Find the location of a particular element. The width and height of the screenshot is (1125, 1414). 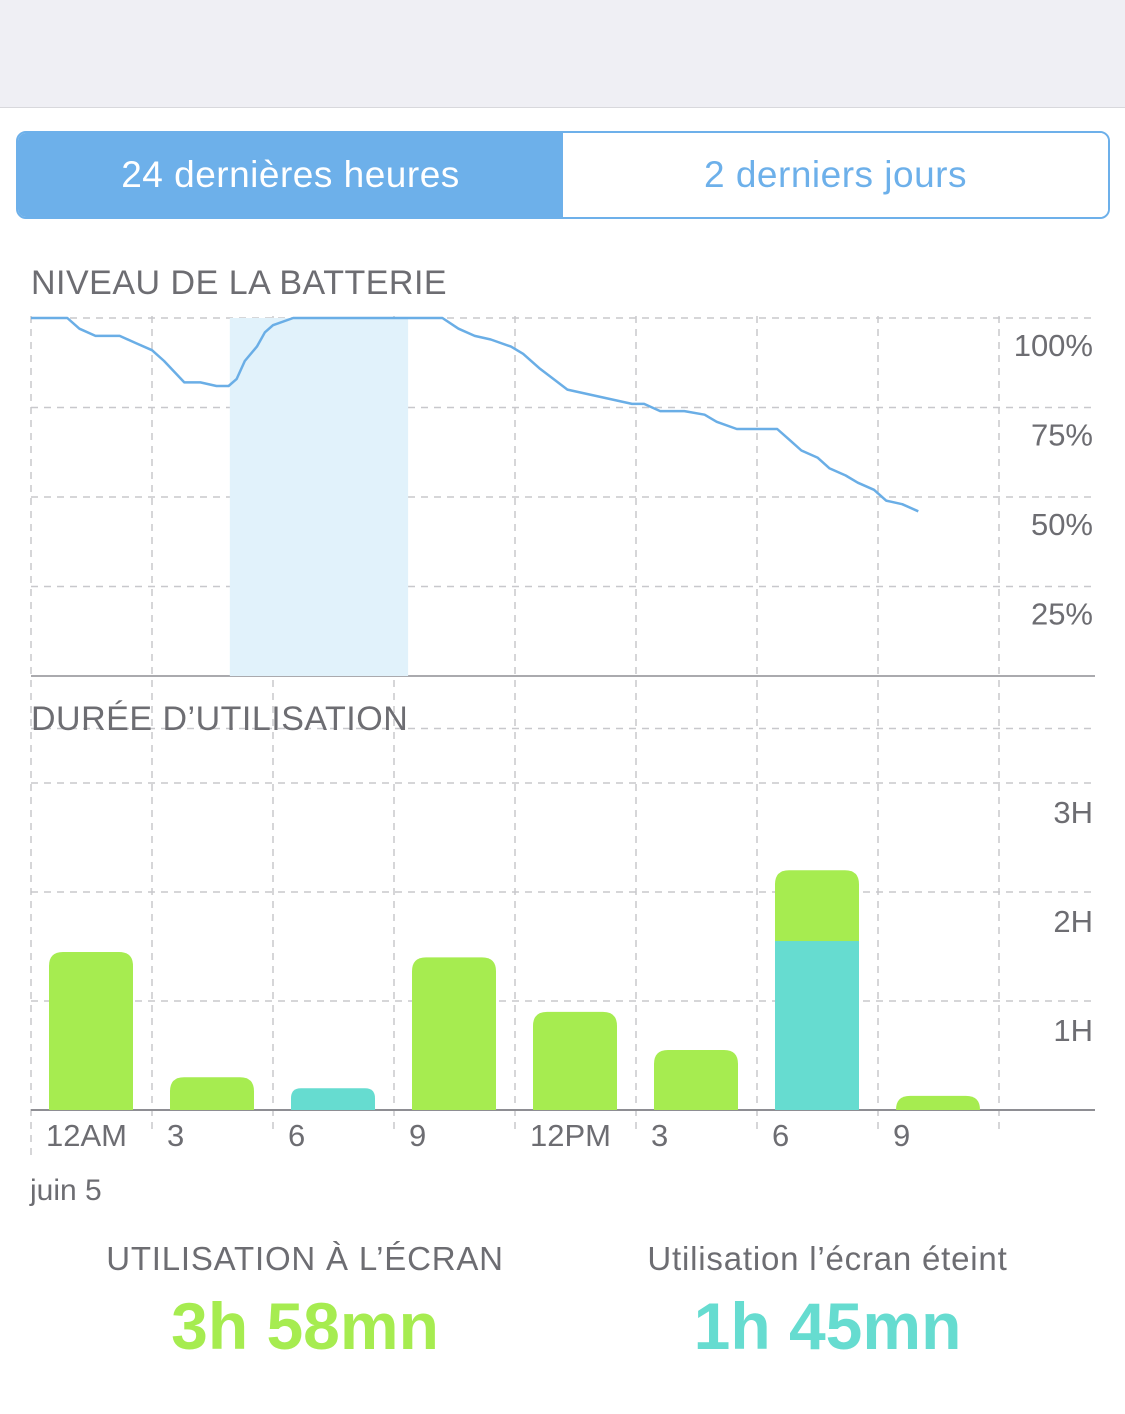

battery-y-tick-label: 50% is located at coordinates (1062, 524).